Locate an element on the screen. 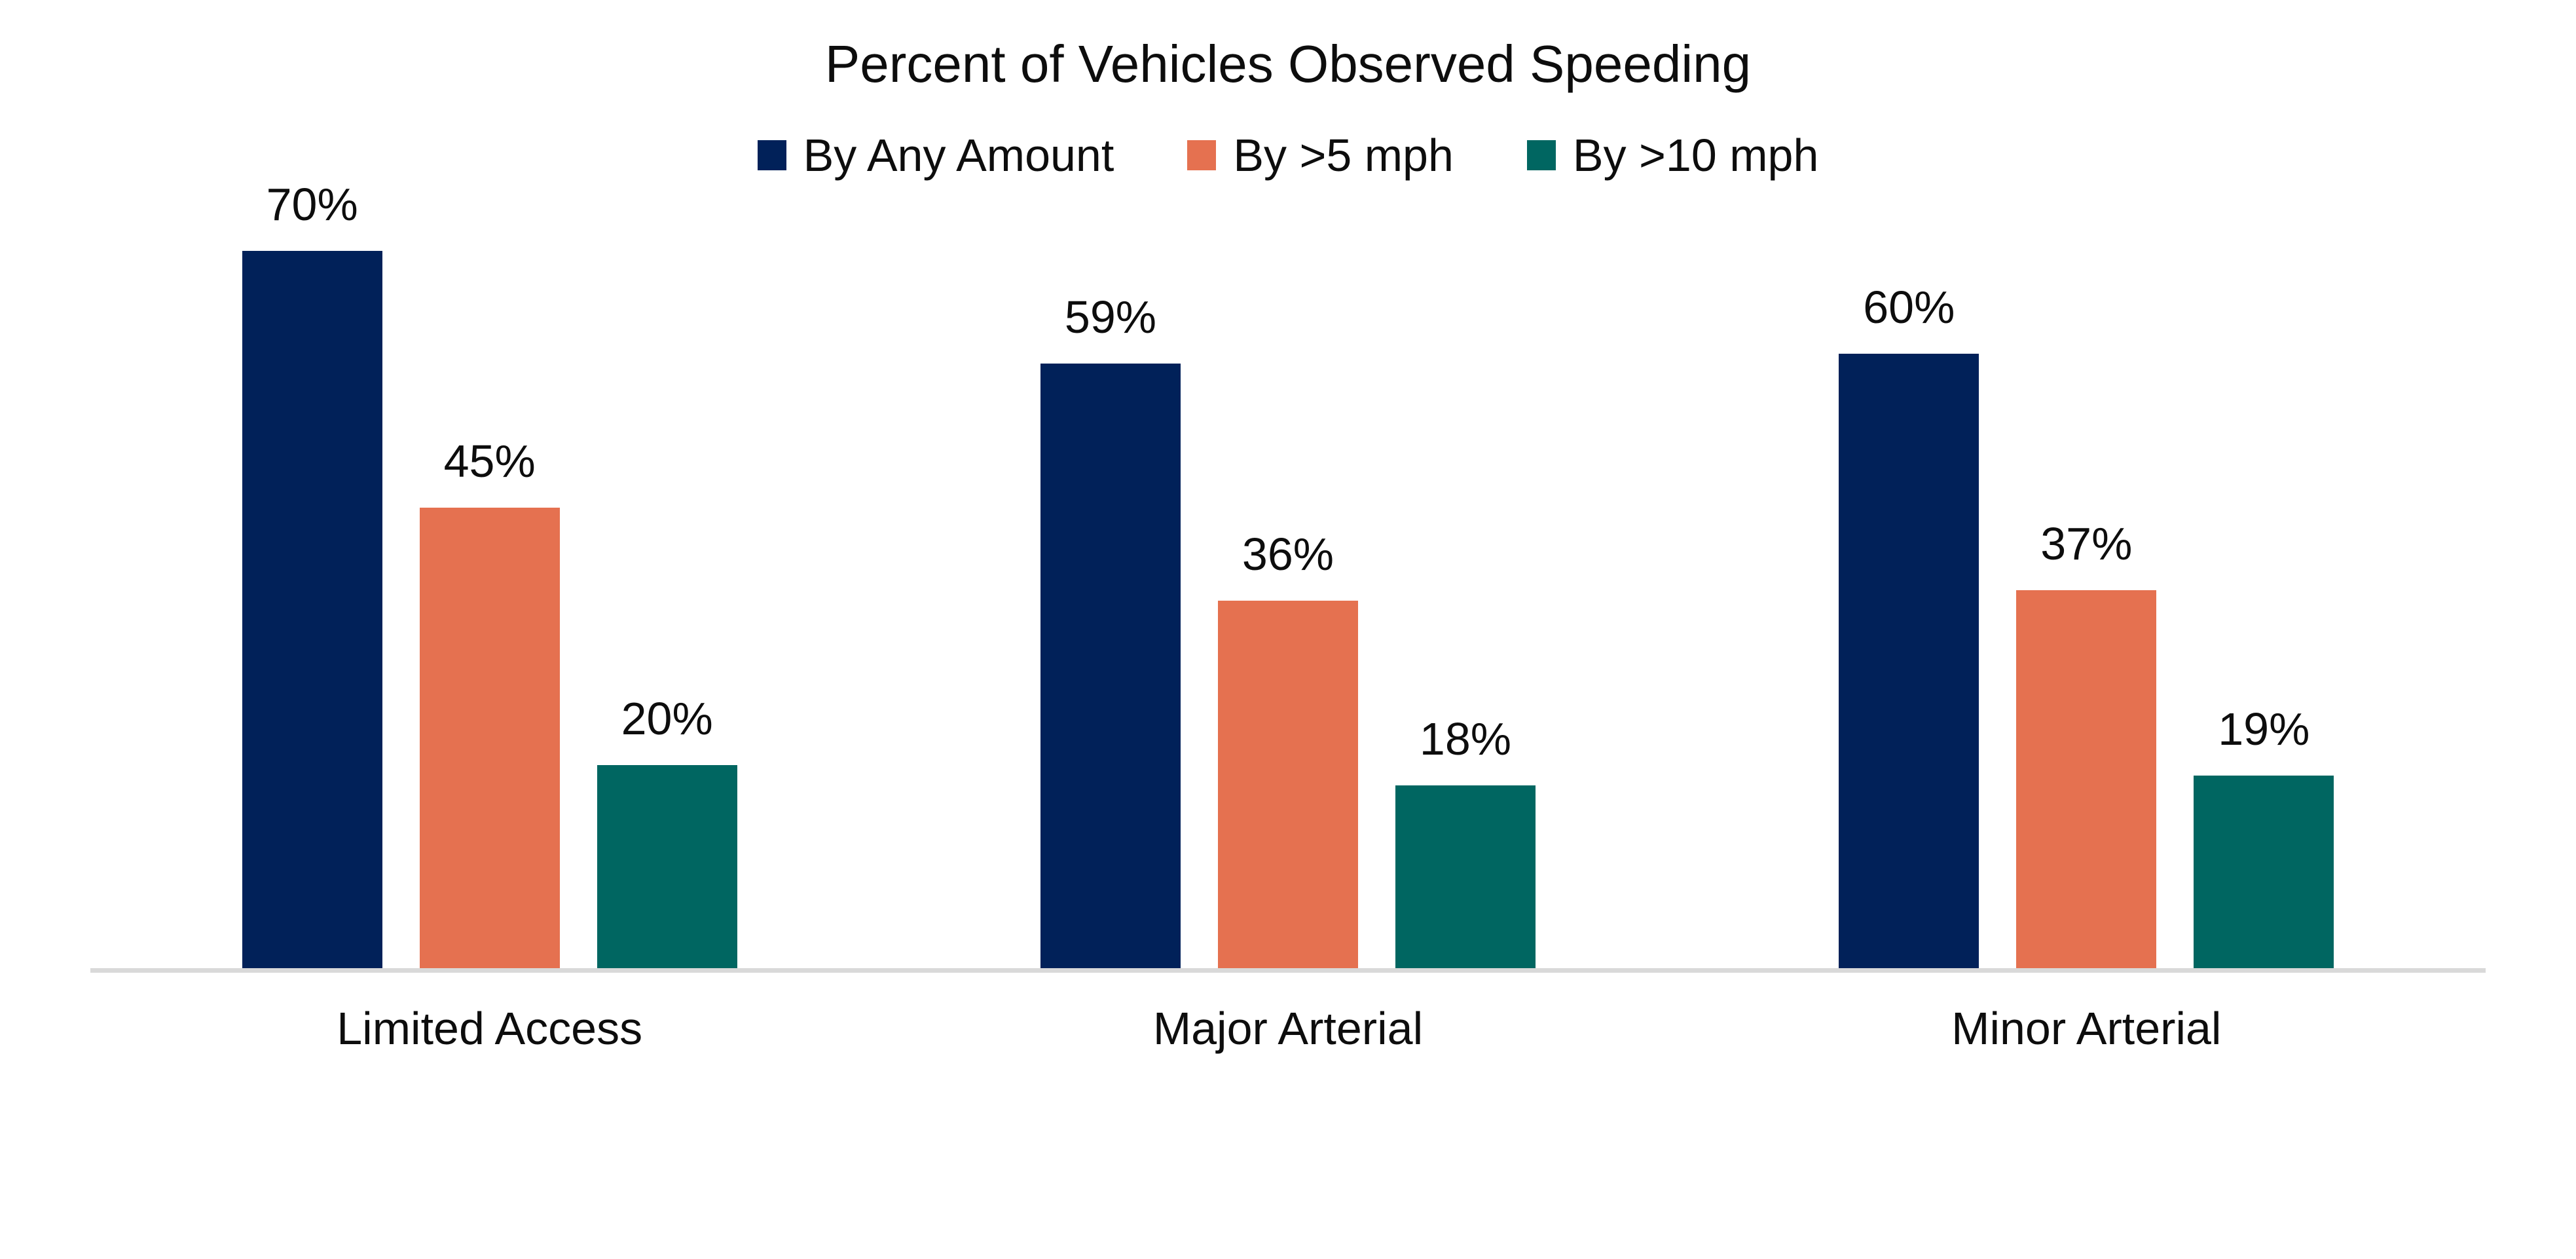  bar-column: 19% is located at coordinates (2264, 838).